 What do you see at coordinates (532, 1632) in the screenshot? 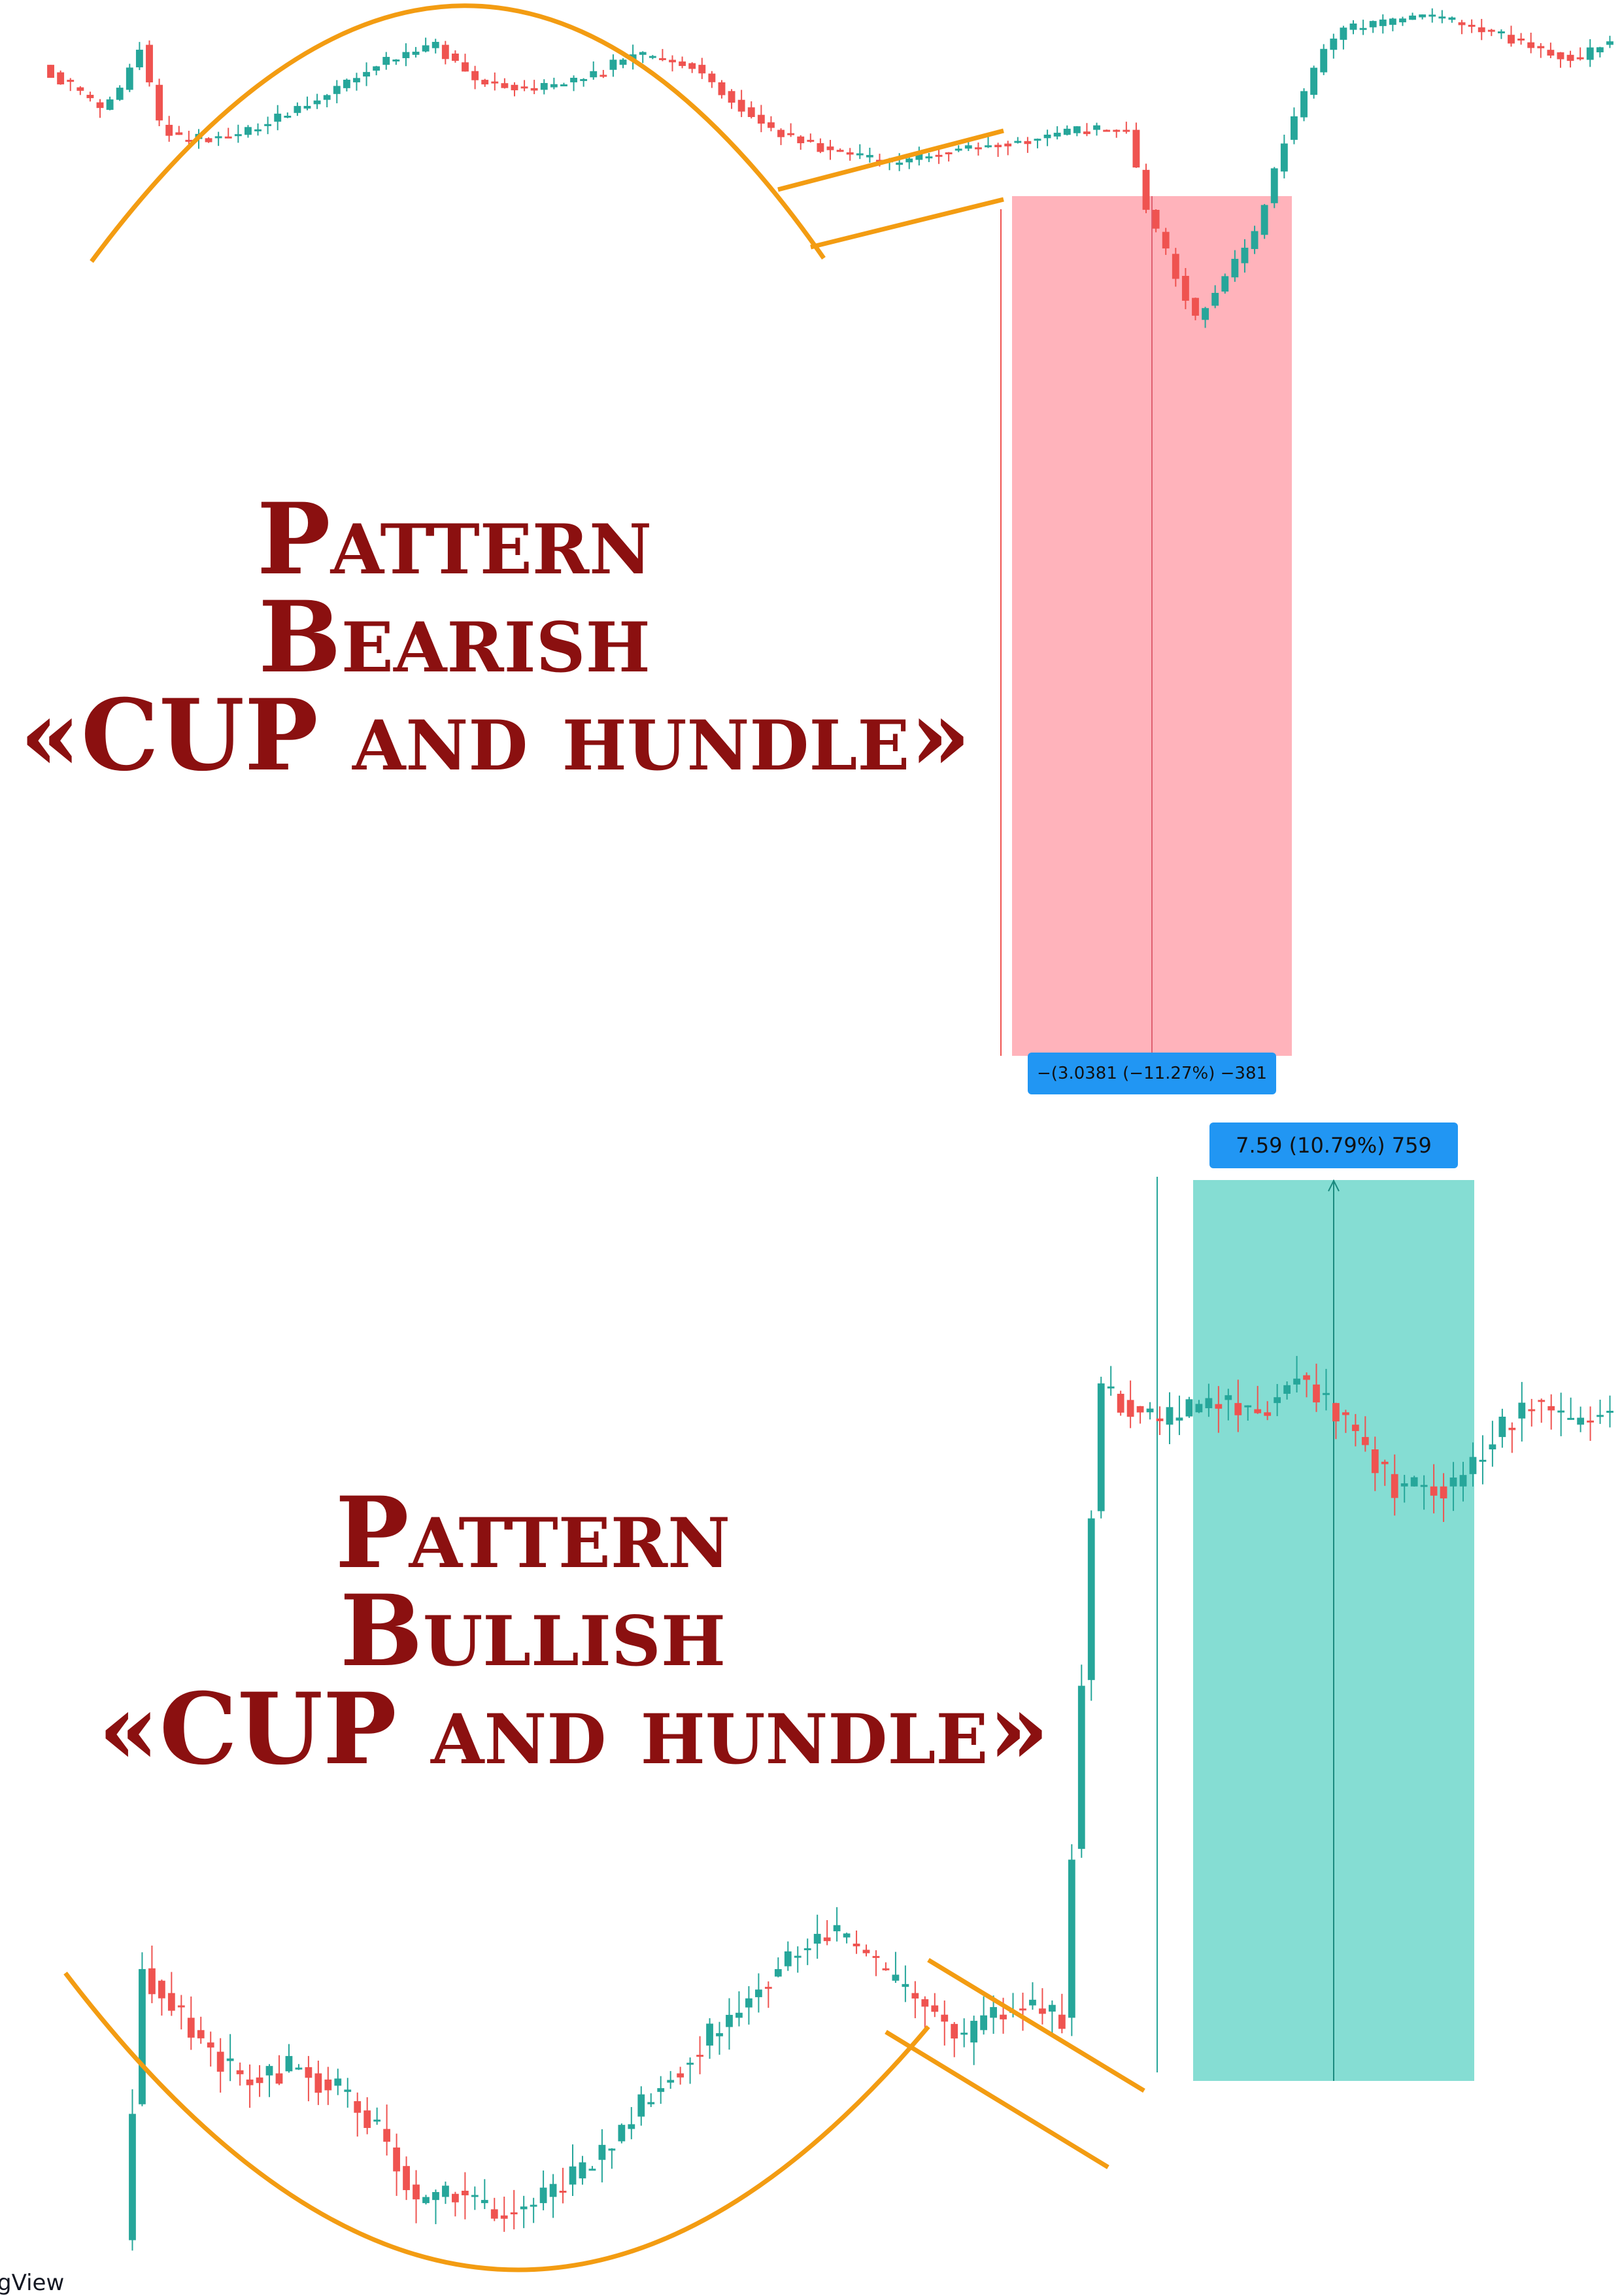
I see `bullish-headline-line-2: Bullish` at bounding box center [532, 1632].